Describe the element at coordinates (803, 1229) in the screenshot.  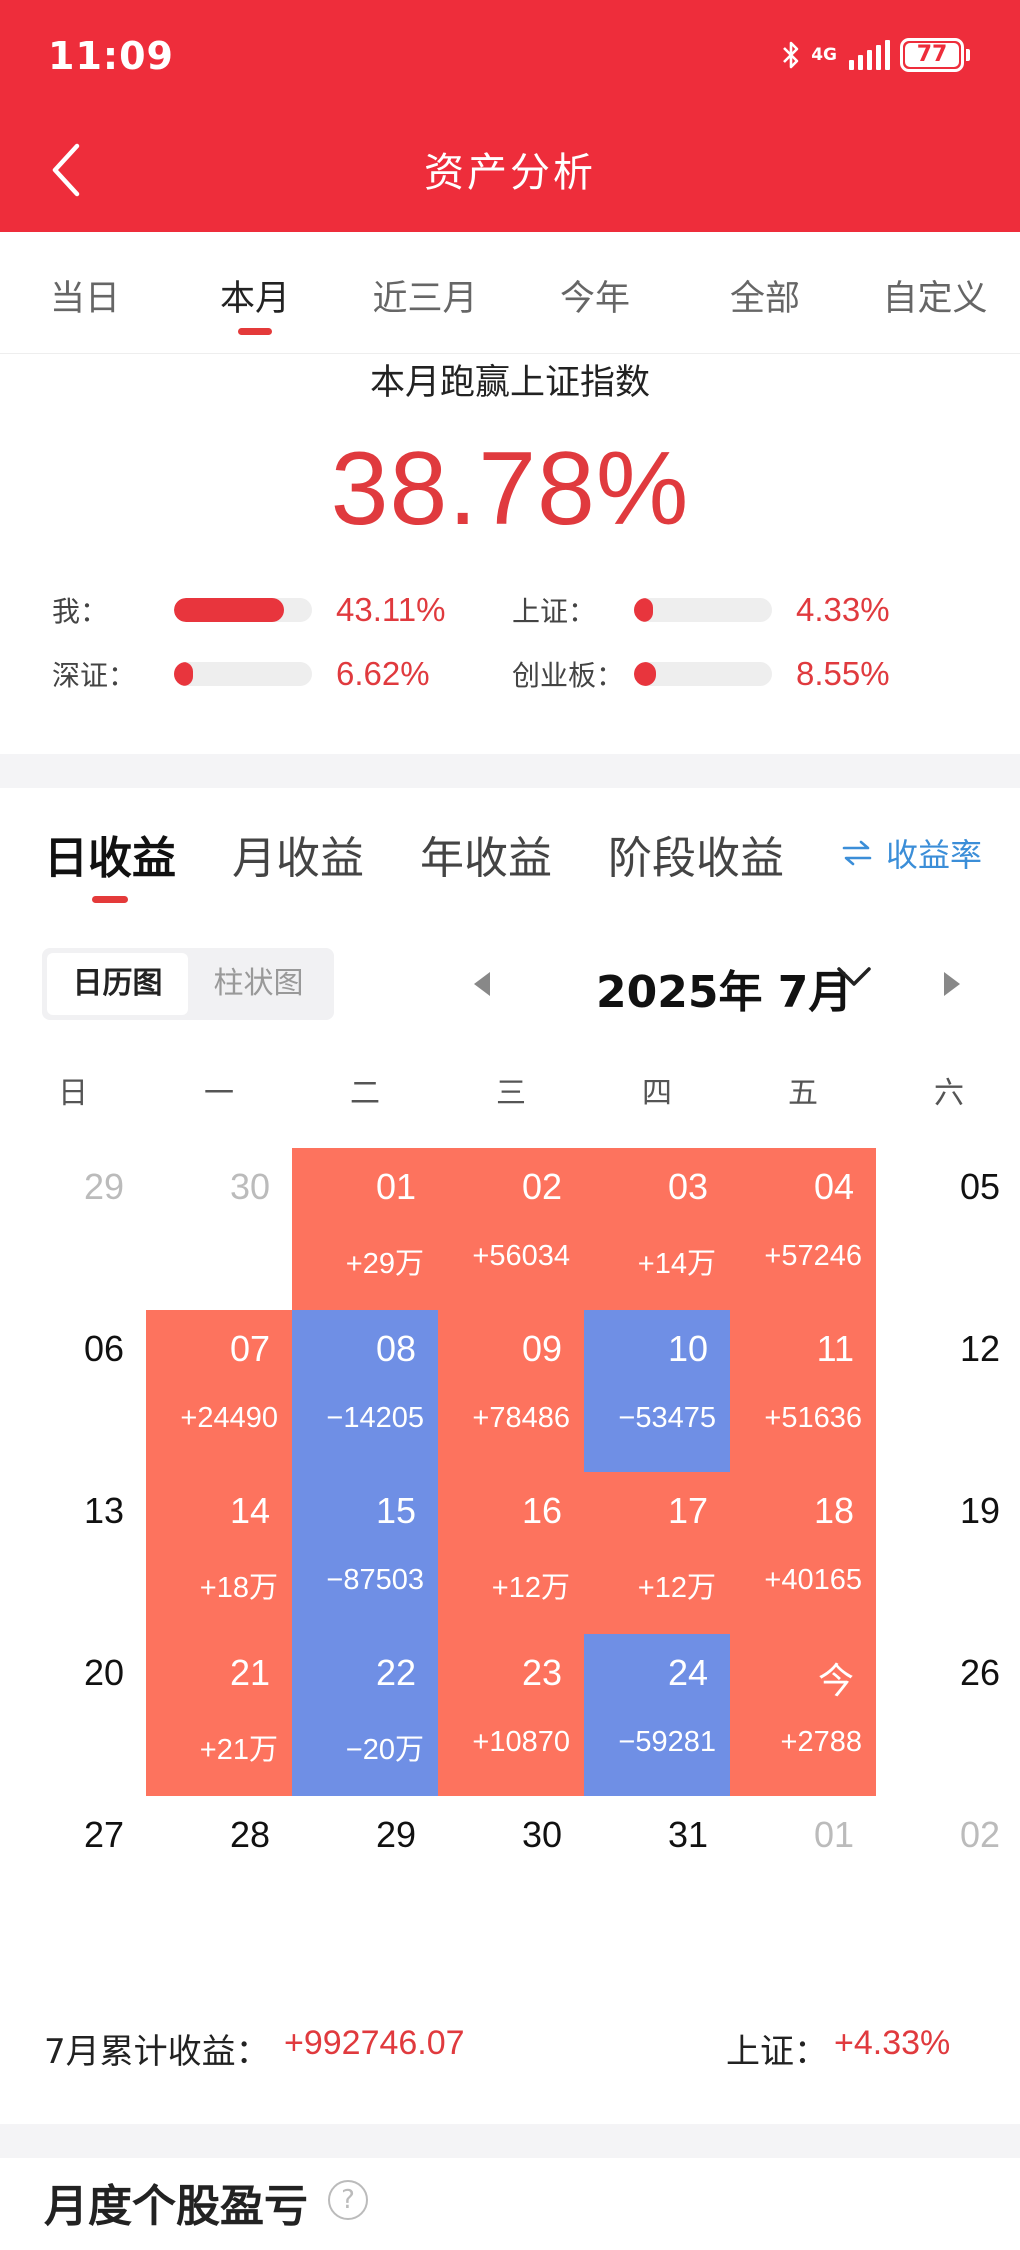
I see `calendar-day: 04 +57246` at that location.